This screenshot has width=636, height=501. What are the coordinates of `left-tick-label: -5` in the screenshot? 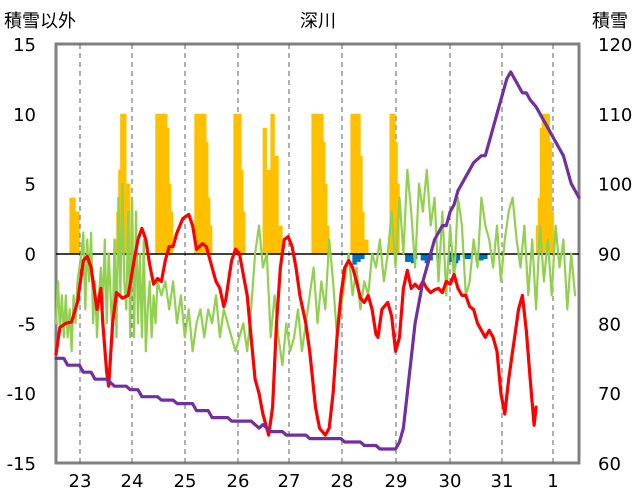 It's located at (27, 324).